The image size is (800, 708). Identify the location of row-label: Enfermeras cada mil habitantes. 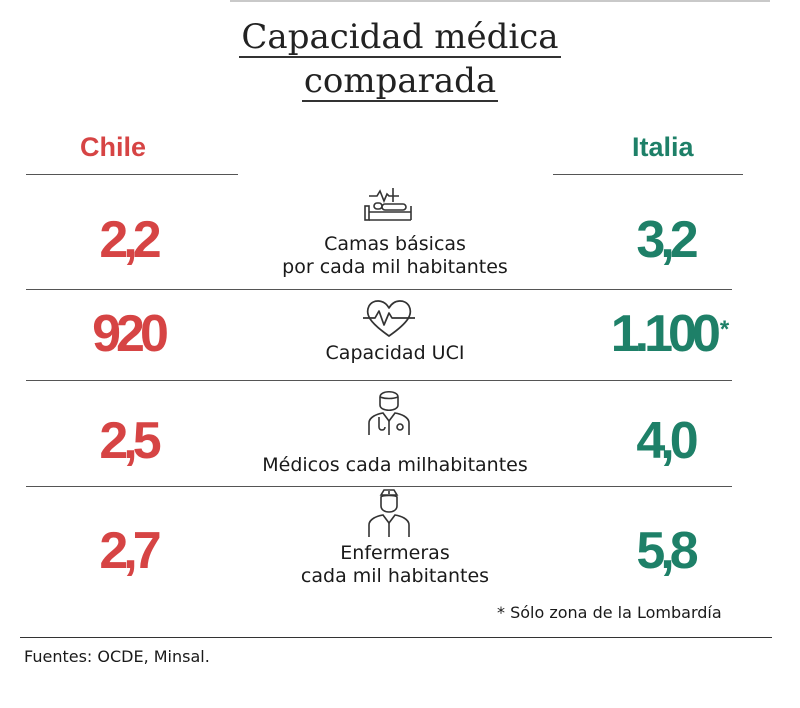
(395, 565).